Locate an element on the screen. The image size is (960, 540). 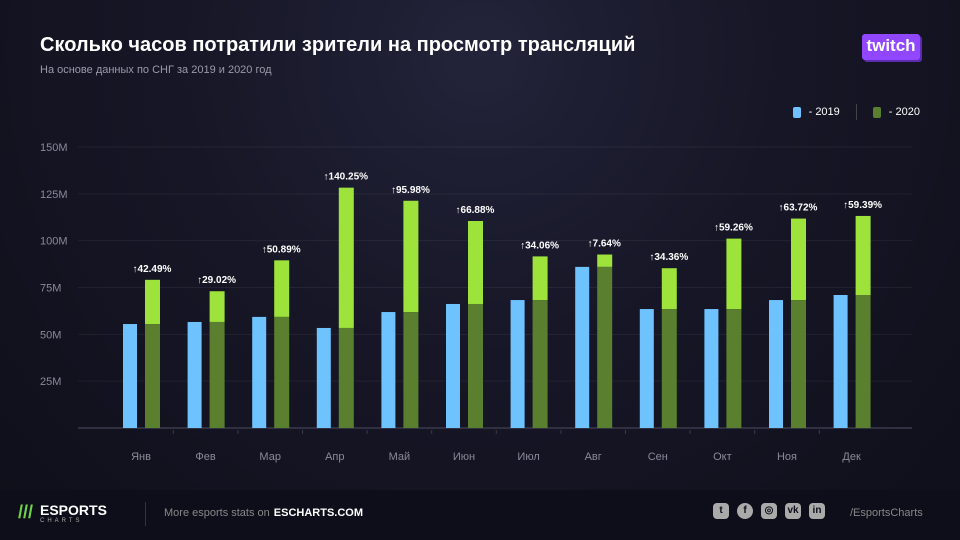
twitch-logo: twitch is located at coordinates (891, 47).